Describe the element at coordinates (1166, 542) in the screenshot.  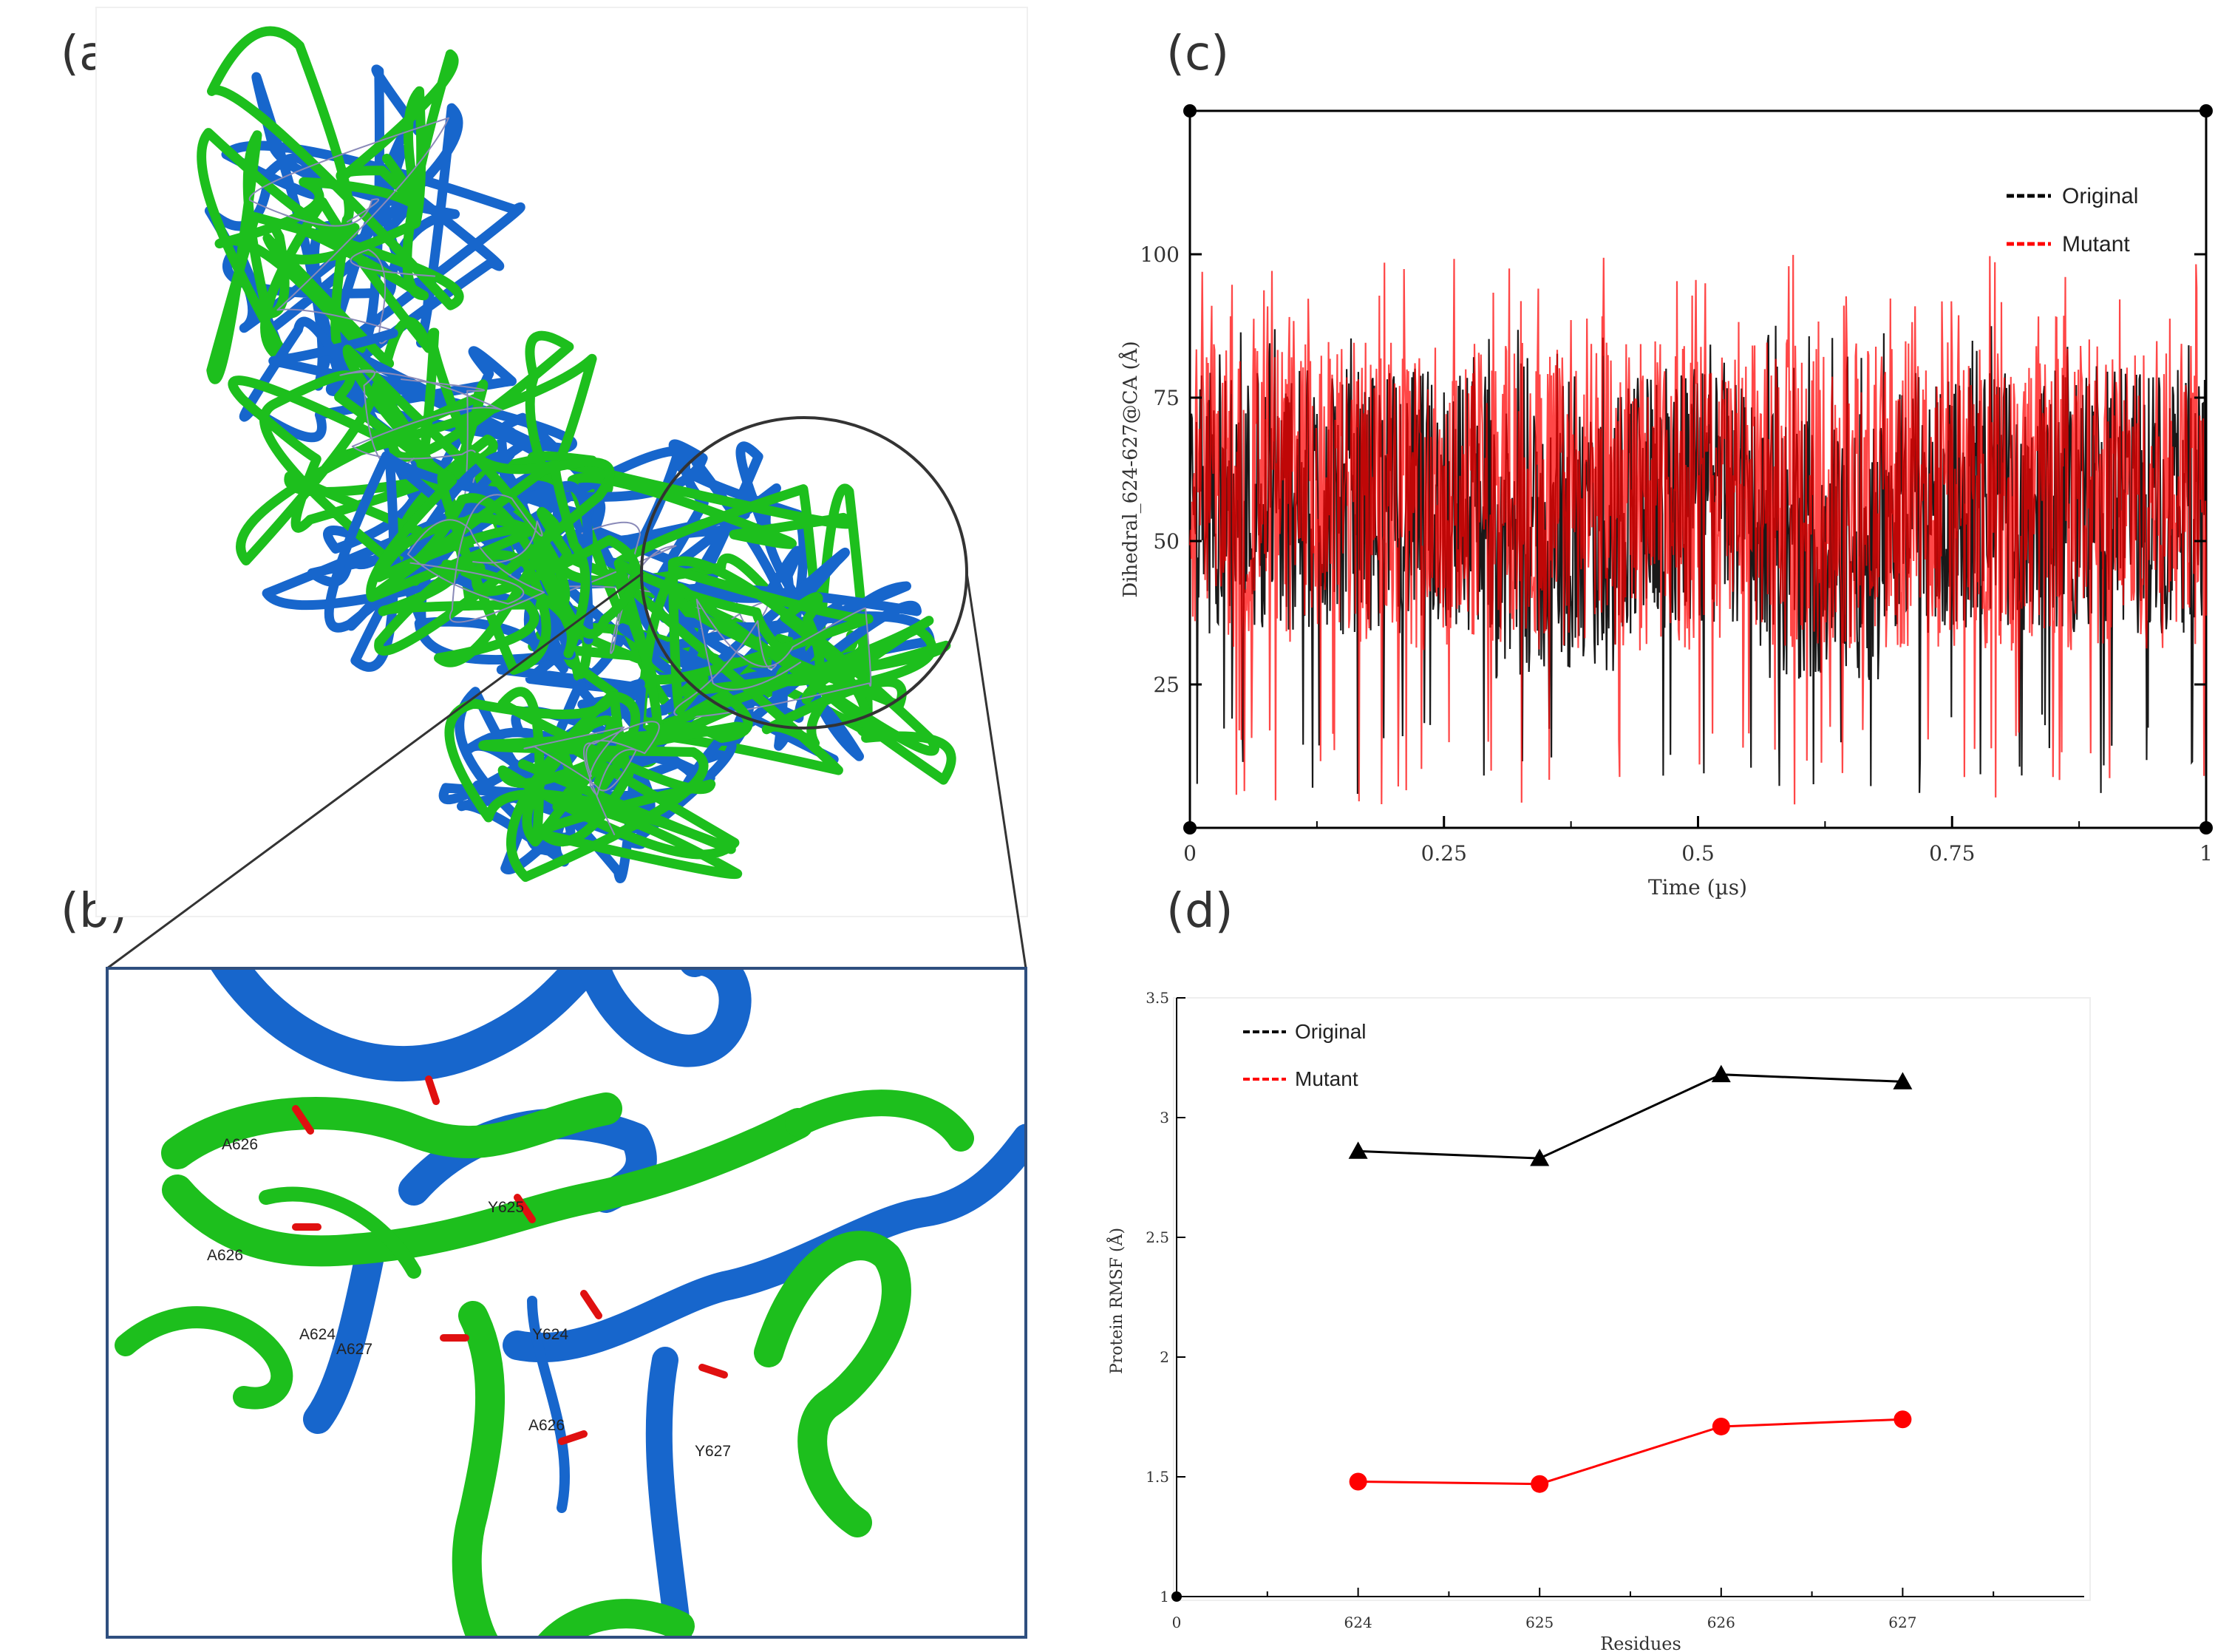
I see `chart-c-y-tick-label: 50` at that location.